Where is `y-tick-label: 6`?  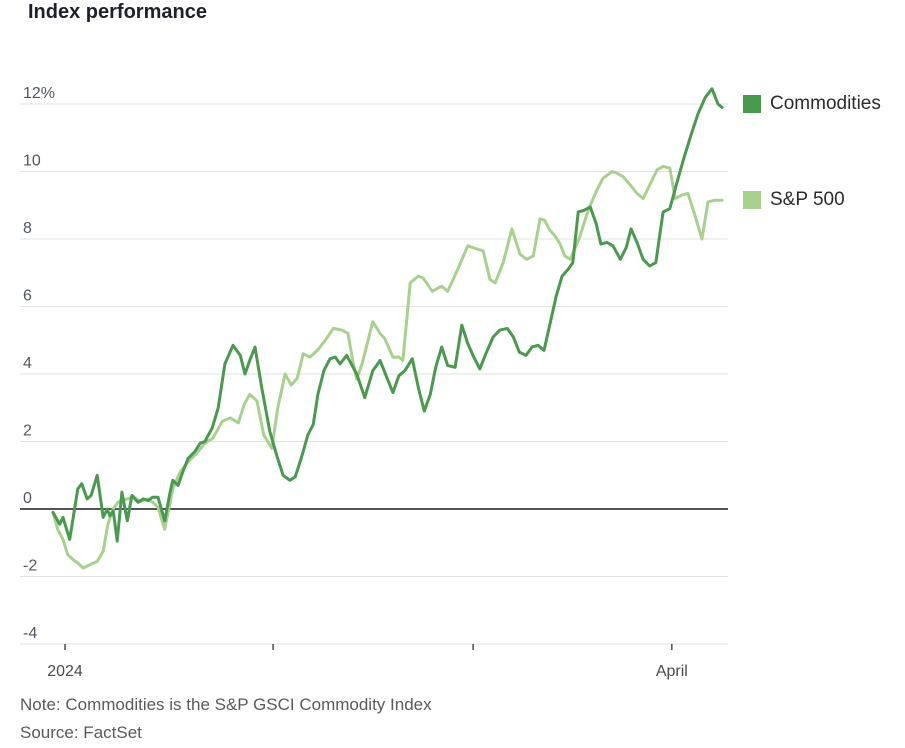
y-tick-label: 6 is located at coordinates (27, 296).